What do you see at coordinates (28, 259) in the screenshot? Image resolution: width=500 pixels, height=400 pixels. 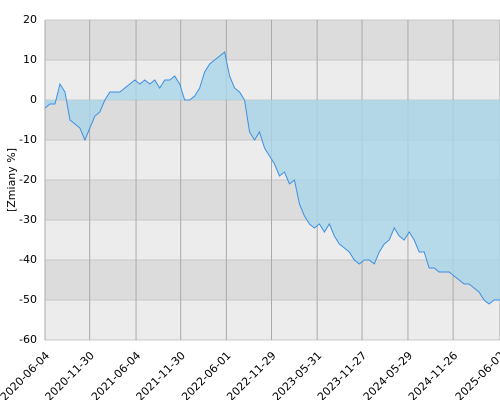 I see `y-tick-label: -40` at bounding box center [28, 259].